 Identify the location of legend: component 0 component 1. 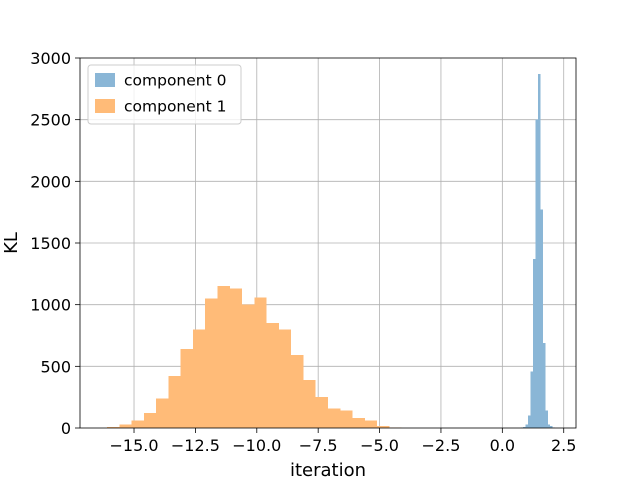
(164, 94).